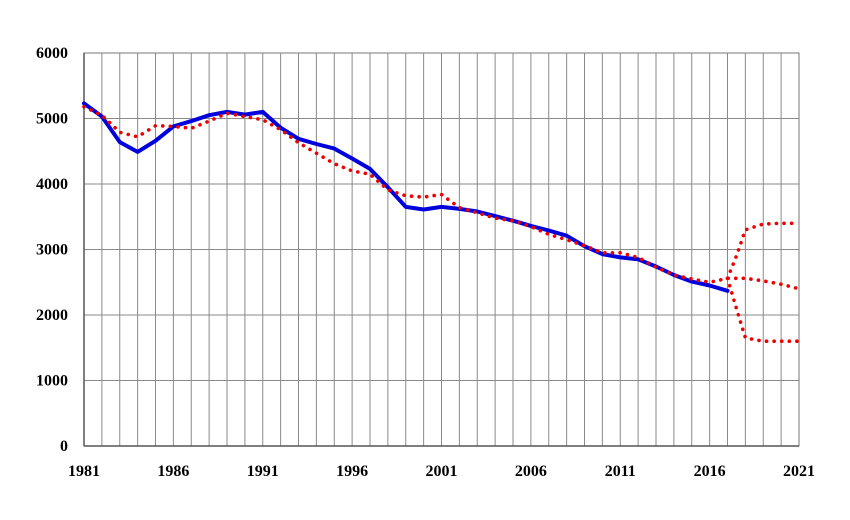 The image size is (850, 520). Describe the element at coordinates (710, 471) in the screenshot. I see `x-tick-label: 2016` at that location.